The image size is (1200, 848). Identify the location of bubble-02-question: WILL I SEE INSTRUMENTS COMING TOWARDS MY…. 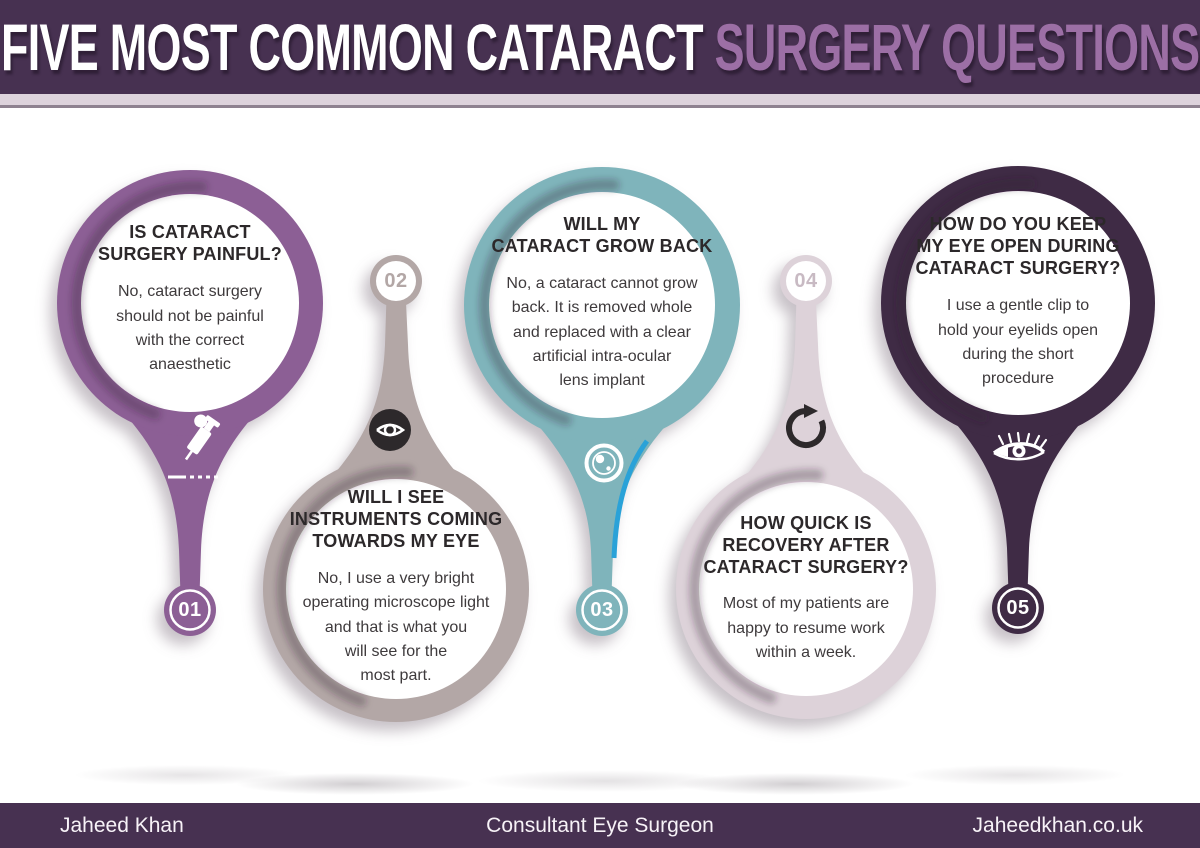
(396, 519).